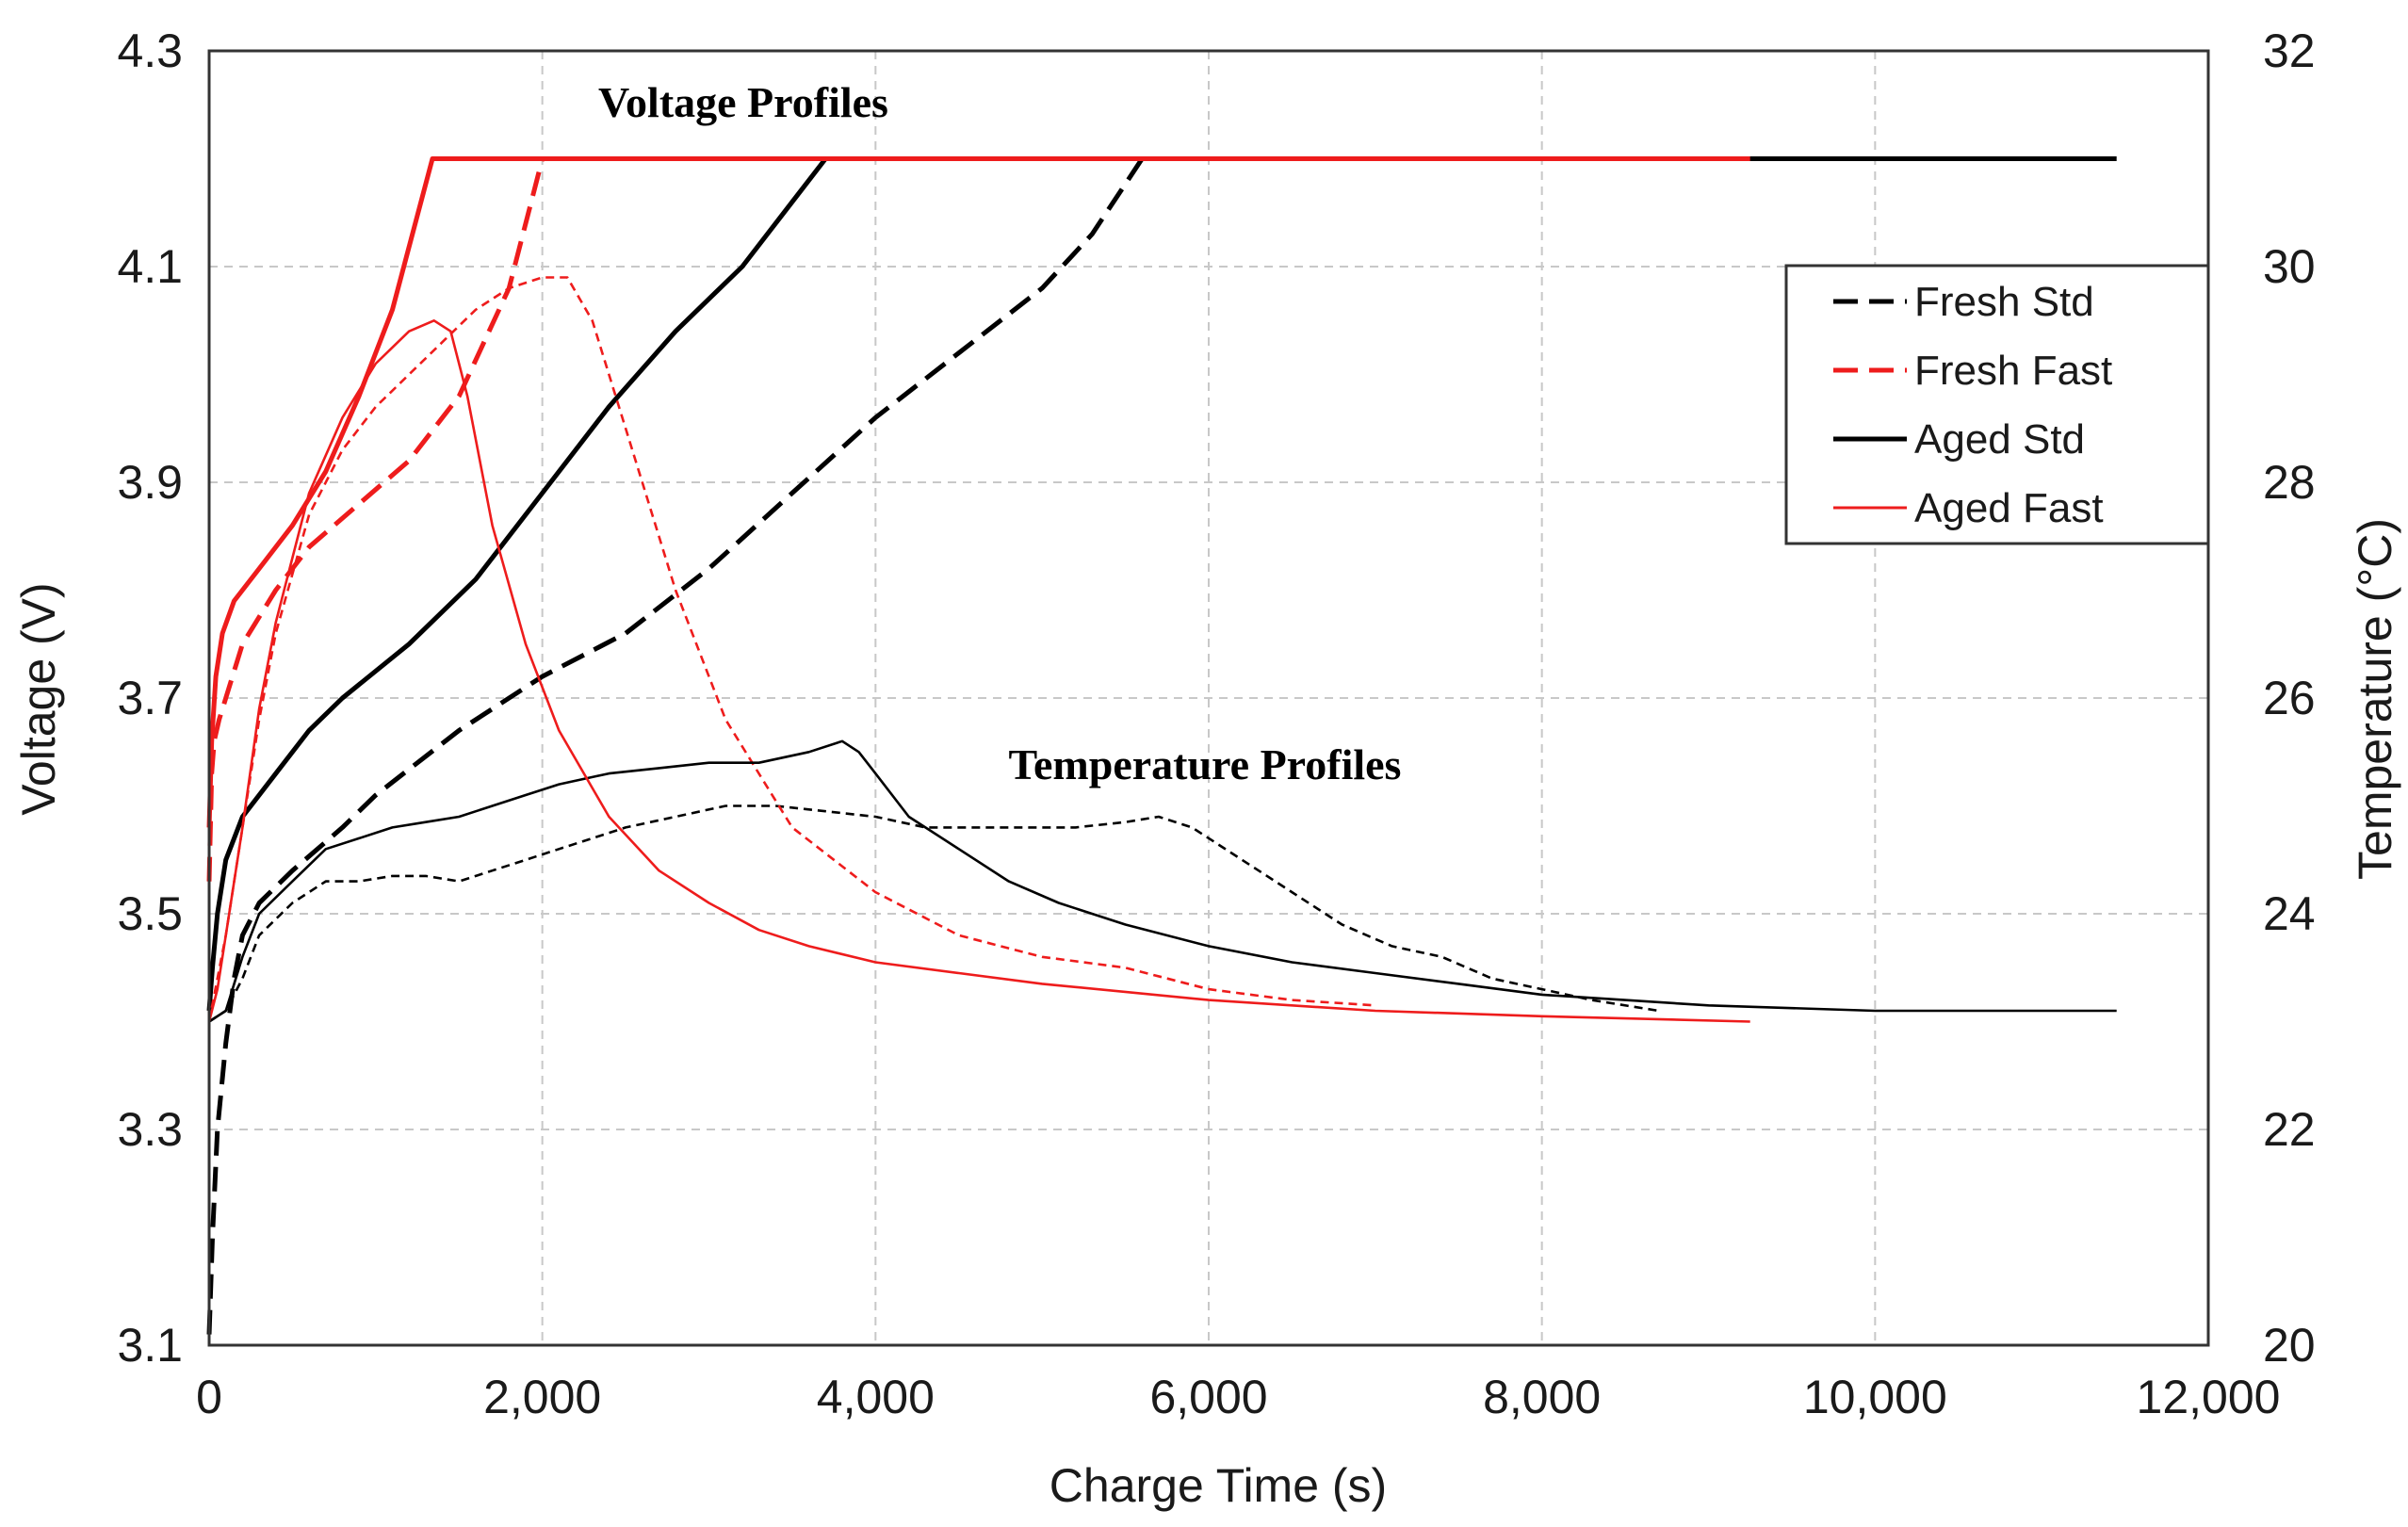  I want to click on y2-tick-label: 24, so click(2289, 913).